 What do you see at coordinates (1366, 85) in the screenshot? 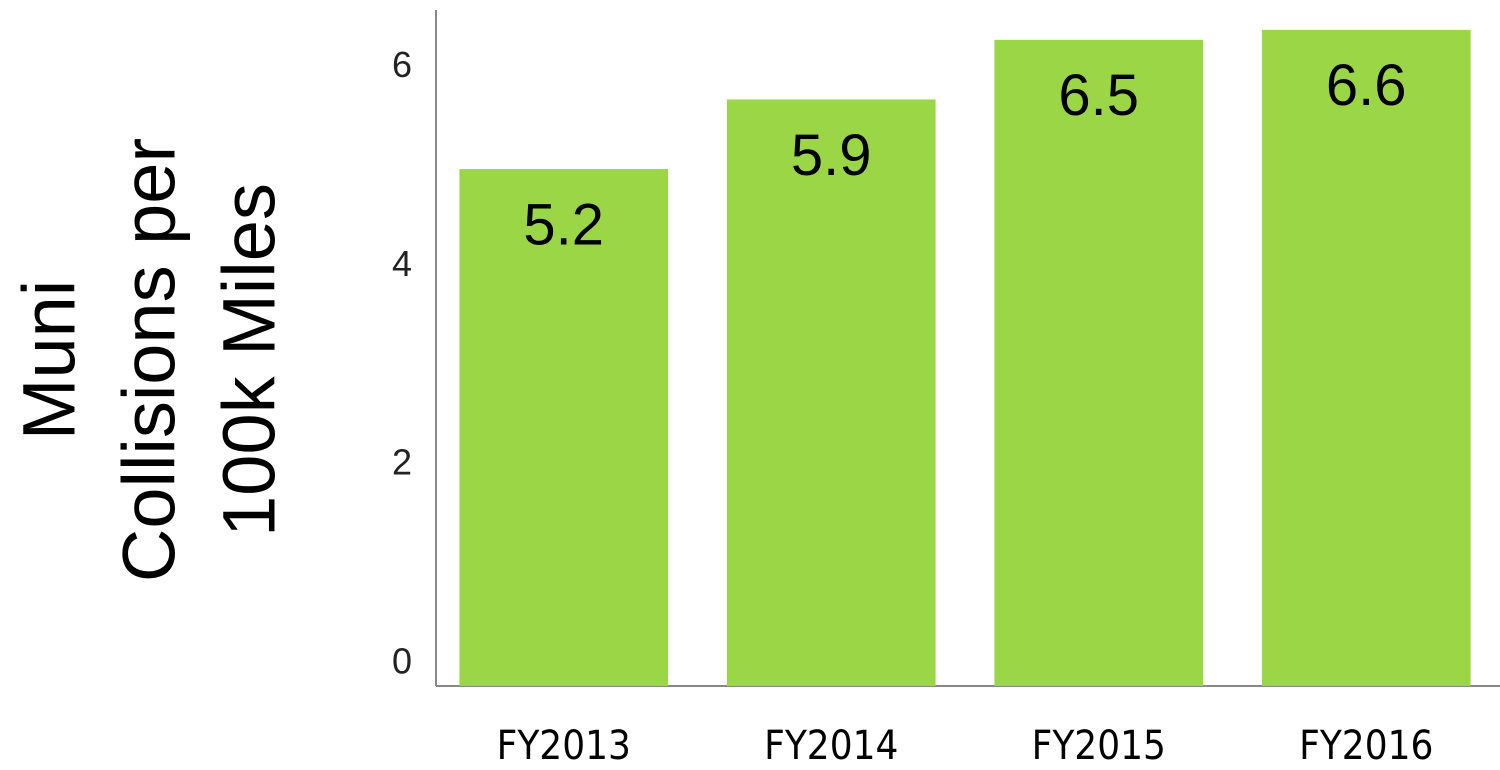
I see `value-label: 6.6` at bounding box center [1366, 85].